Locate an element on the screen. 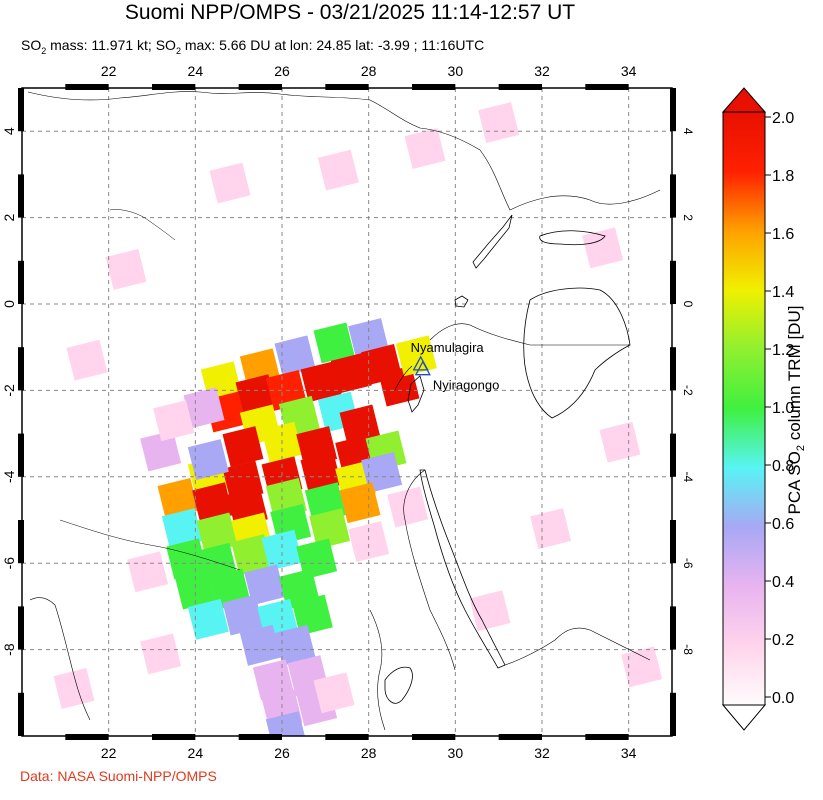  colorbar-tick-label: 1.8 is located at coordinates (783, 176).